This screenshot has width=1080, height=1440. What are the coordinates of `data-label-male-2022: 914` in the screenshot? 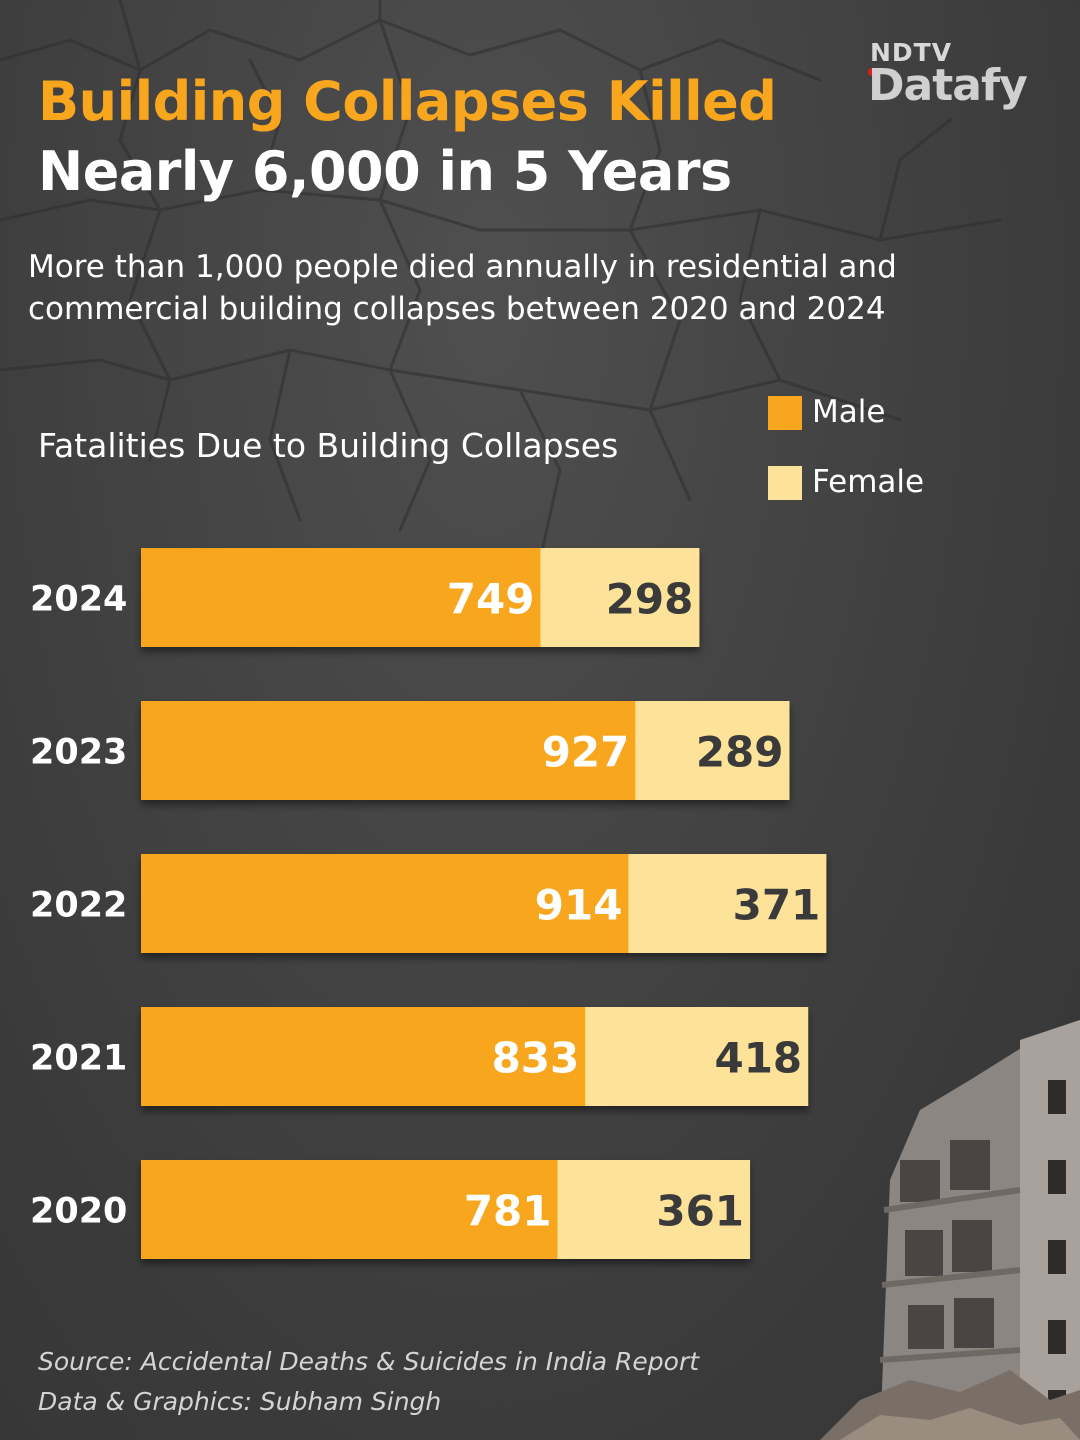 It's located at (579, 905).